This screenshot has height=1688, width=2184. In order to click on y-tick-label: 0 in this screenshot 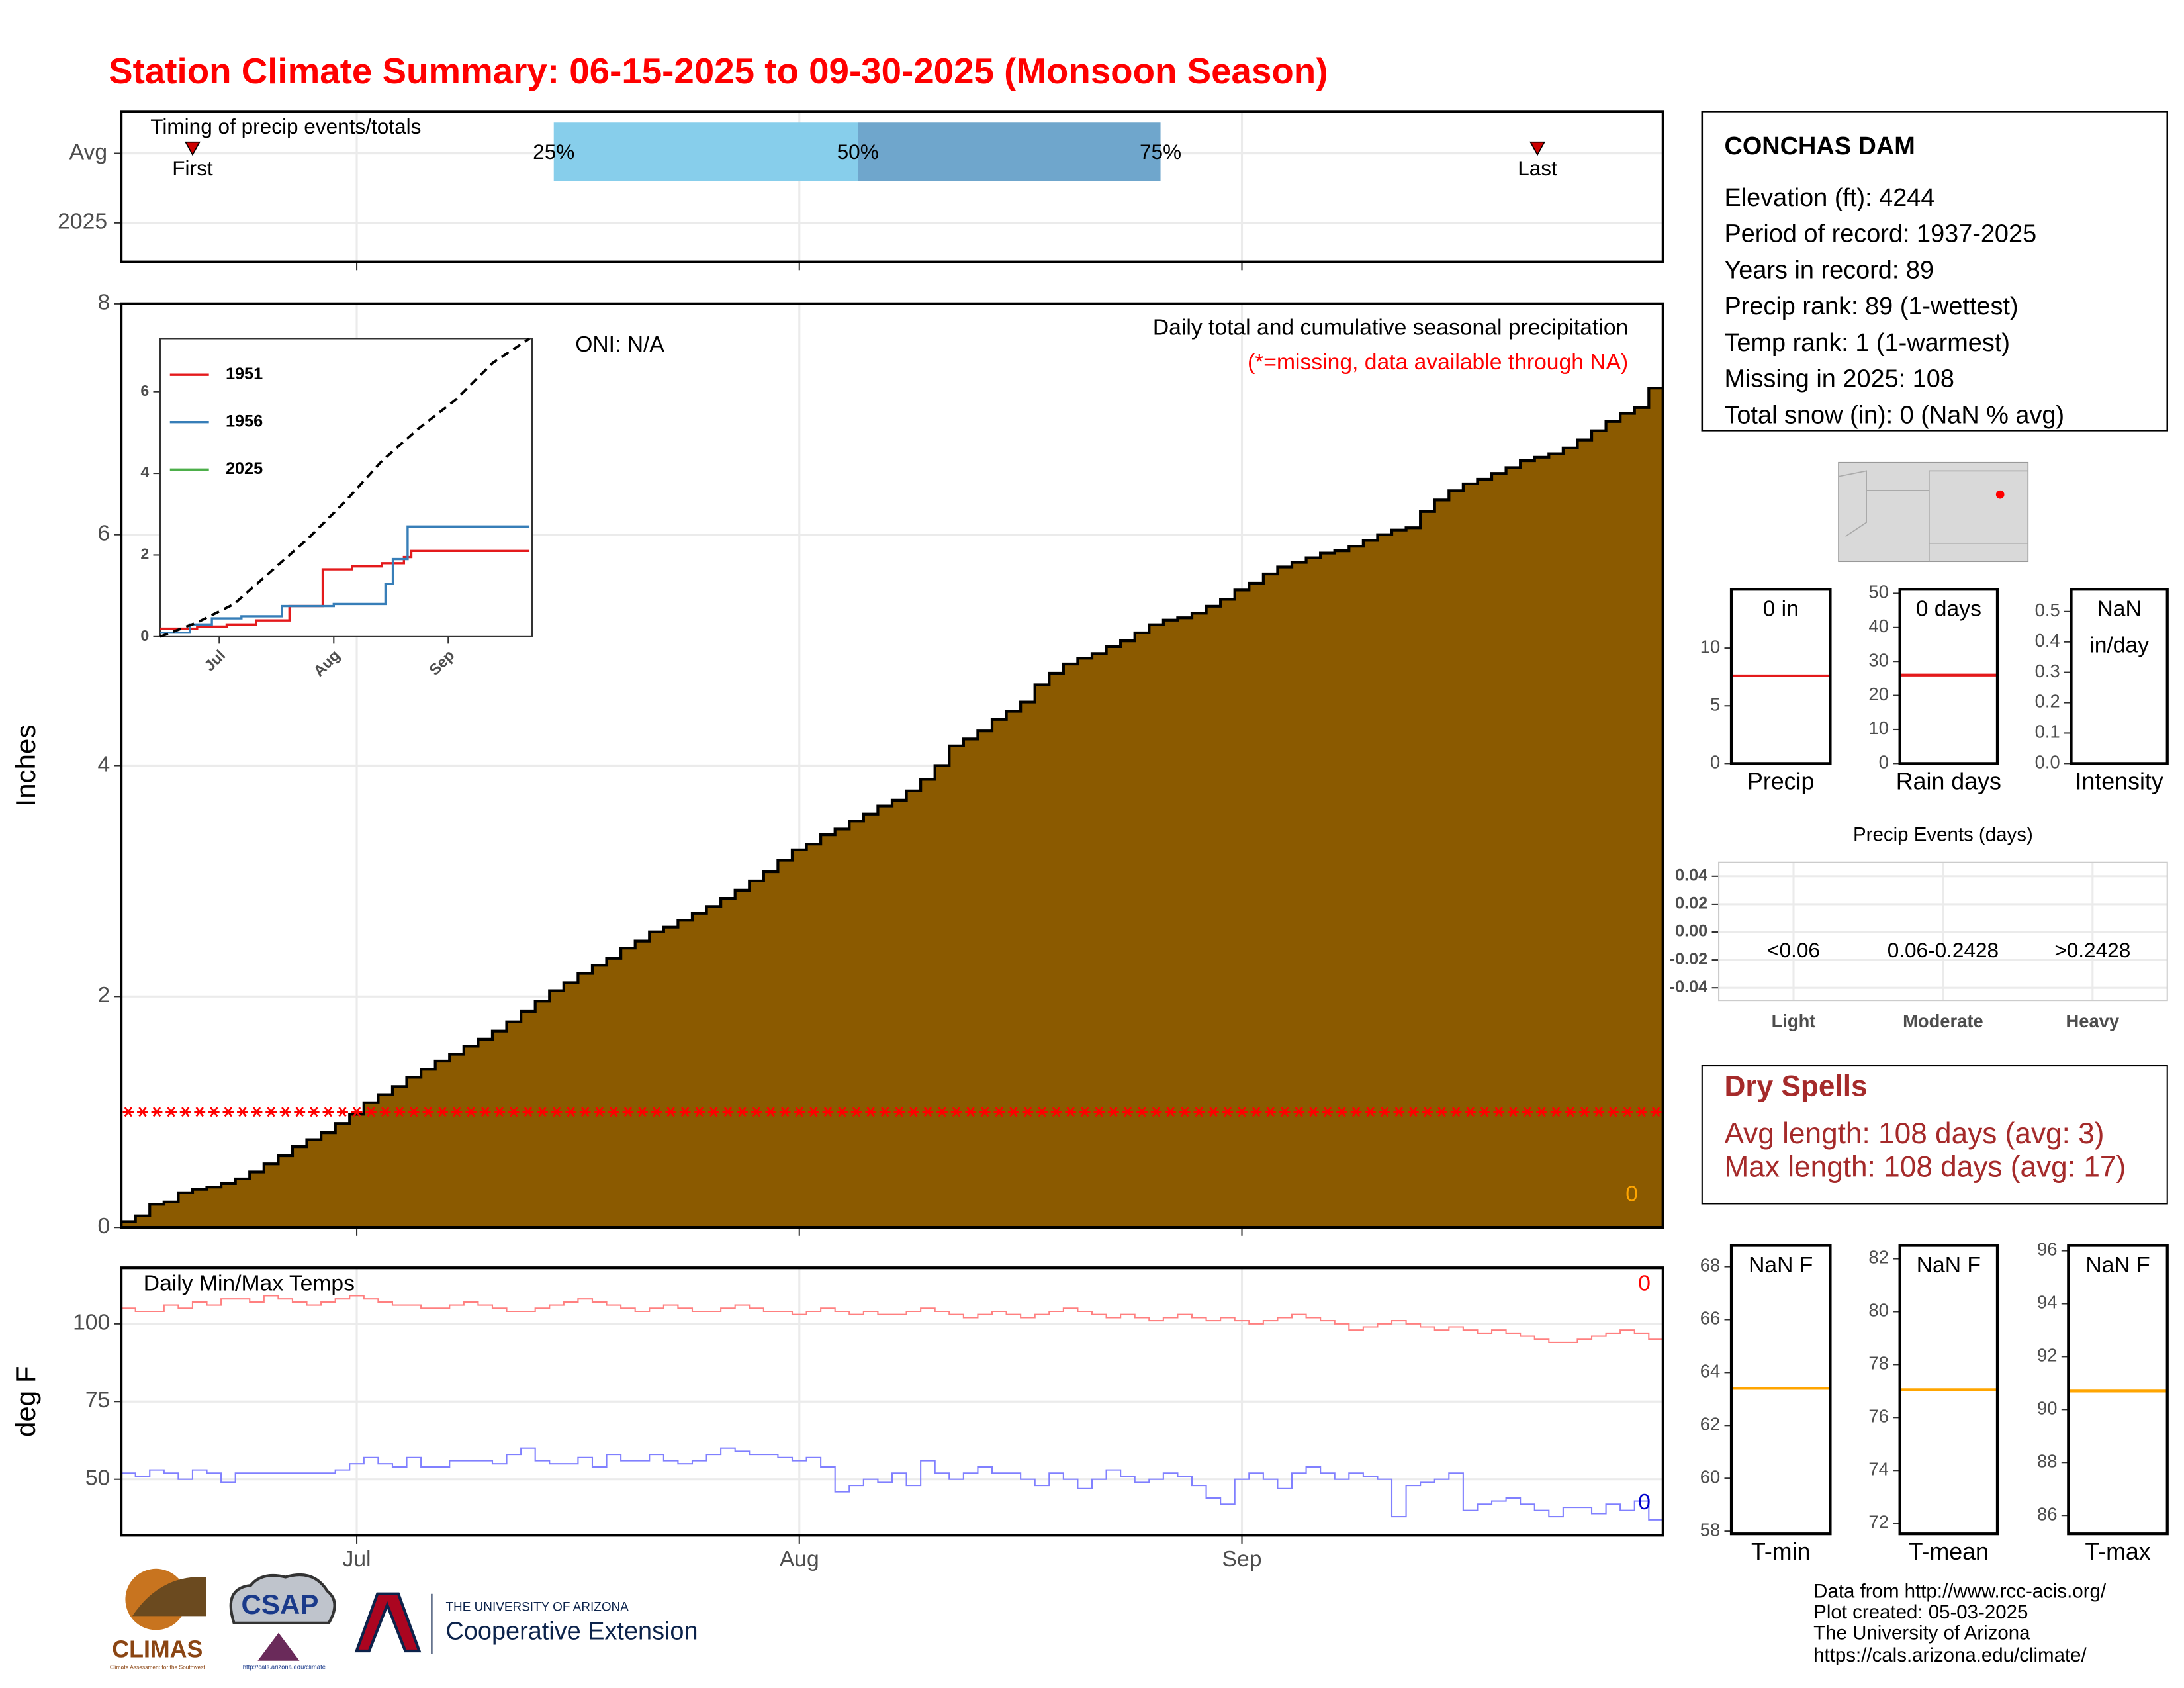, I will do `click(144, 635)`.